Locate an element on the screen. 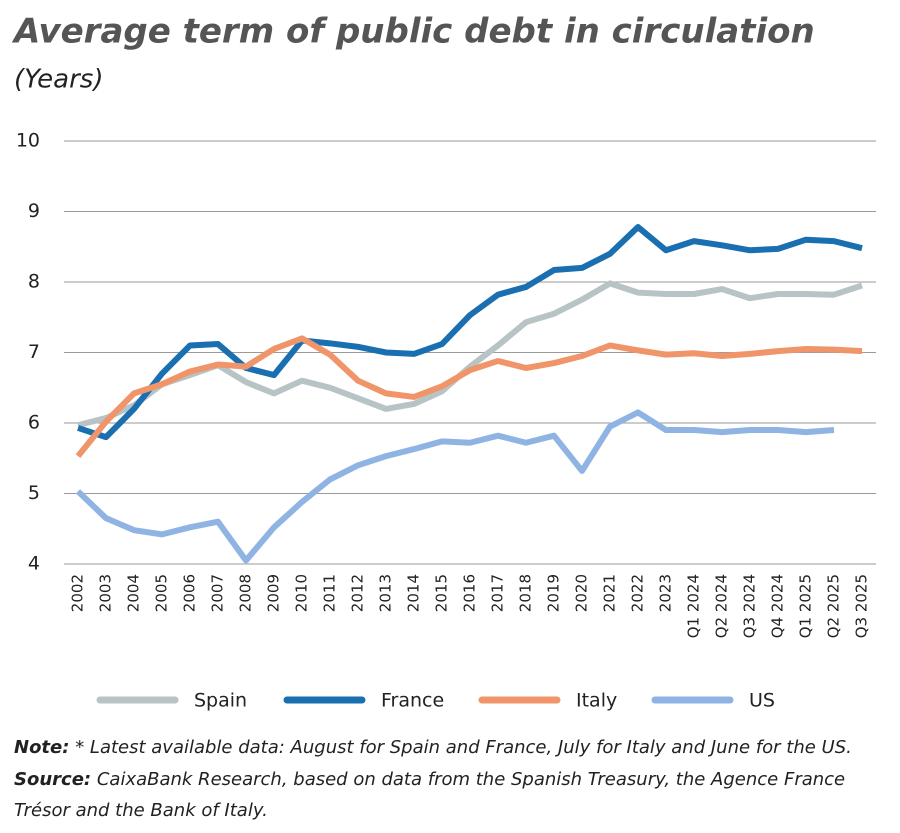  x-tick-label: 2009 is located at coordinates (274, 593).